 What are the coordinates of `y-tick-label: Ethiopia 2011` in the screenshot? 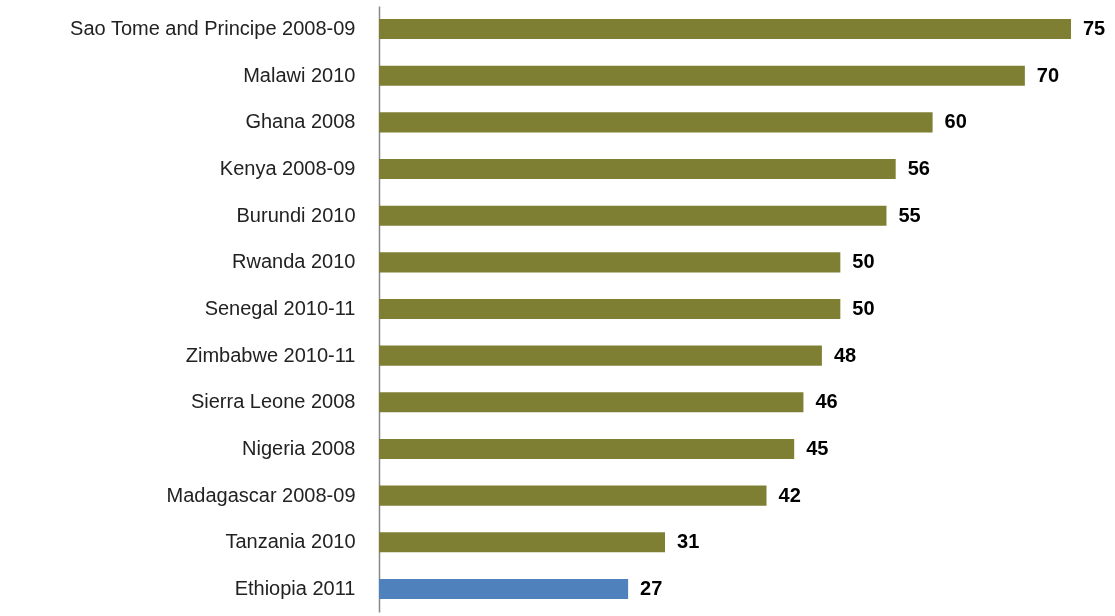 It's located at (295, 587).